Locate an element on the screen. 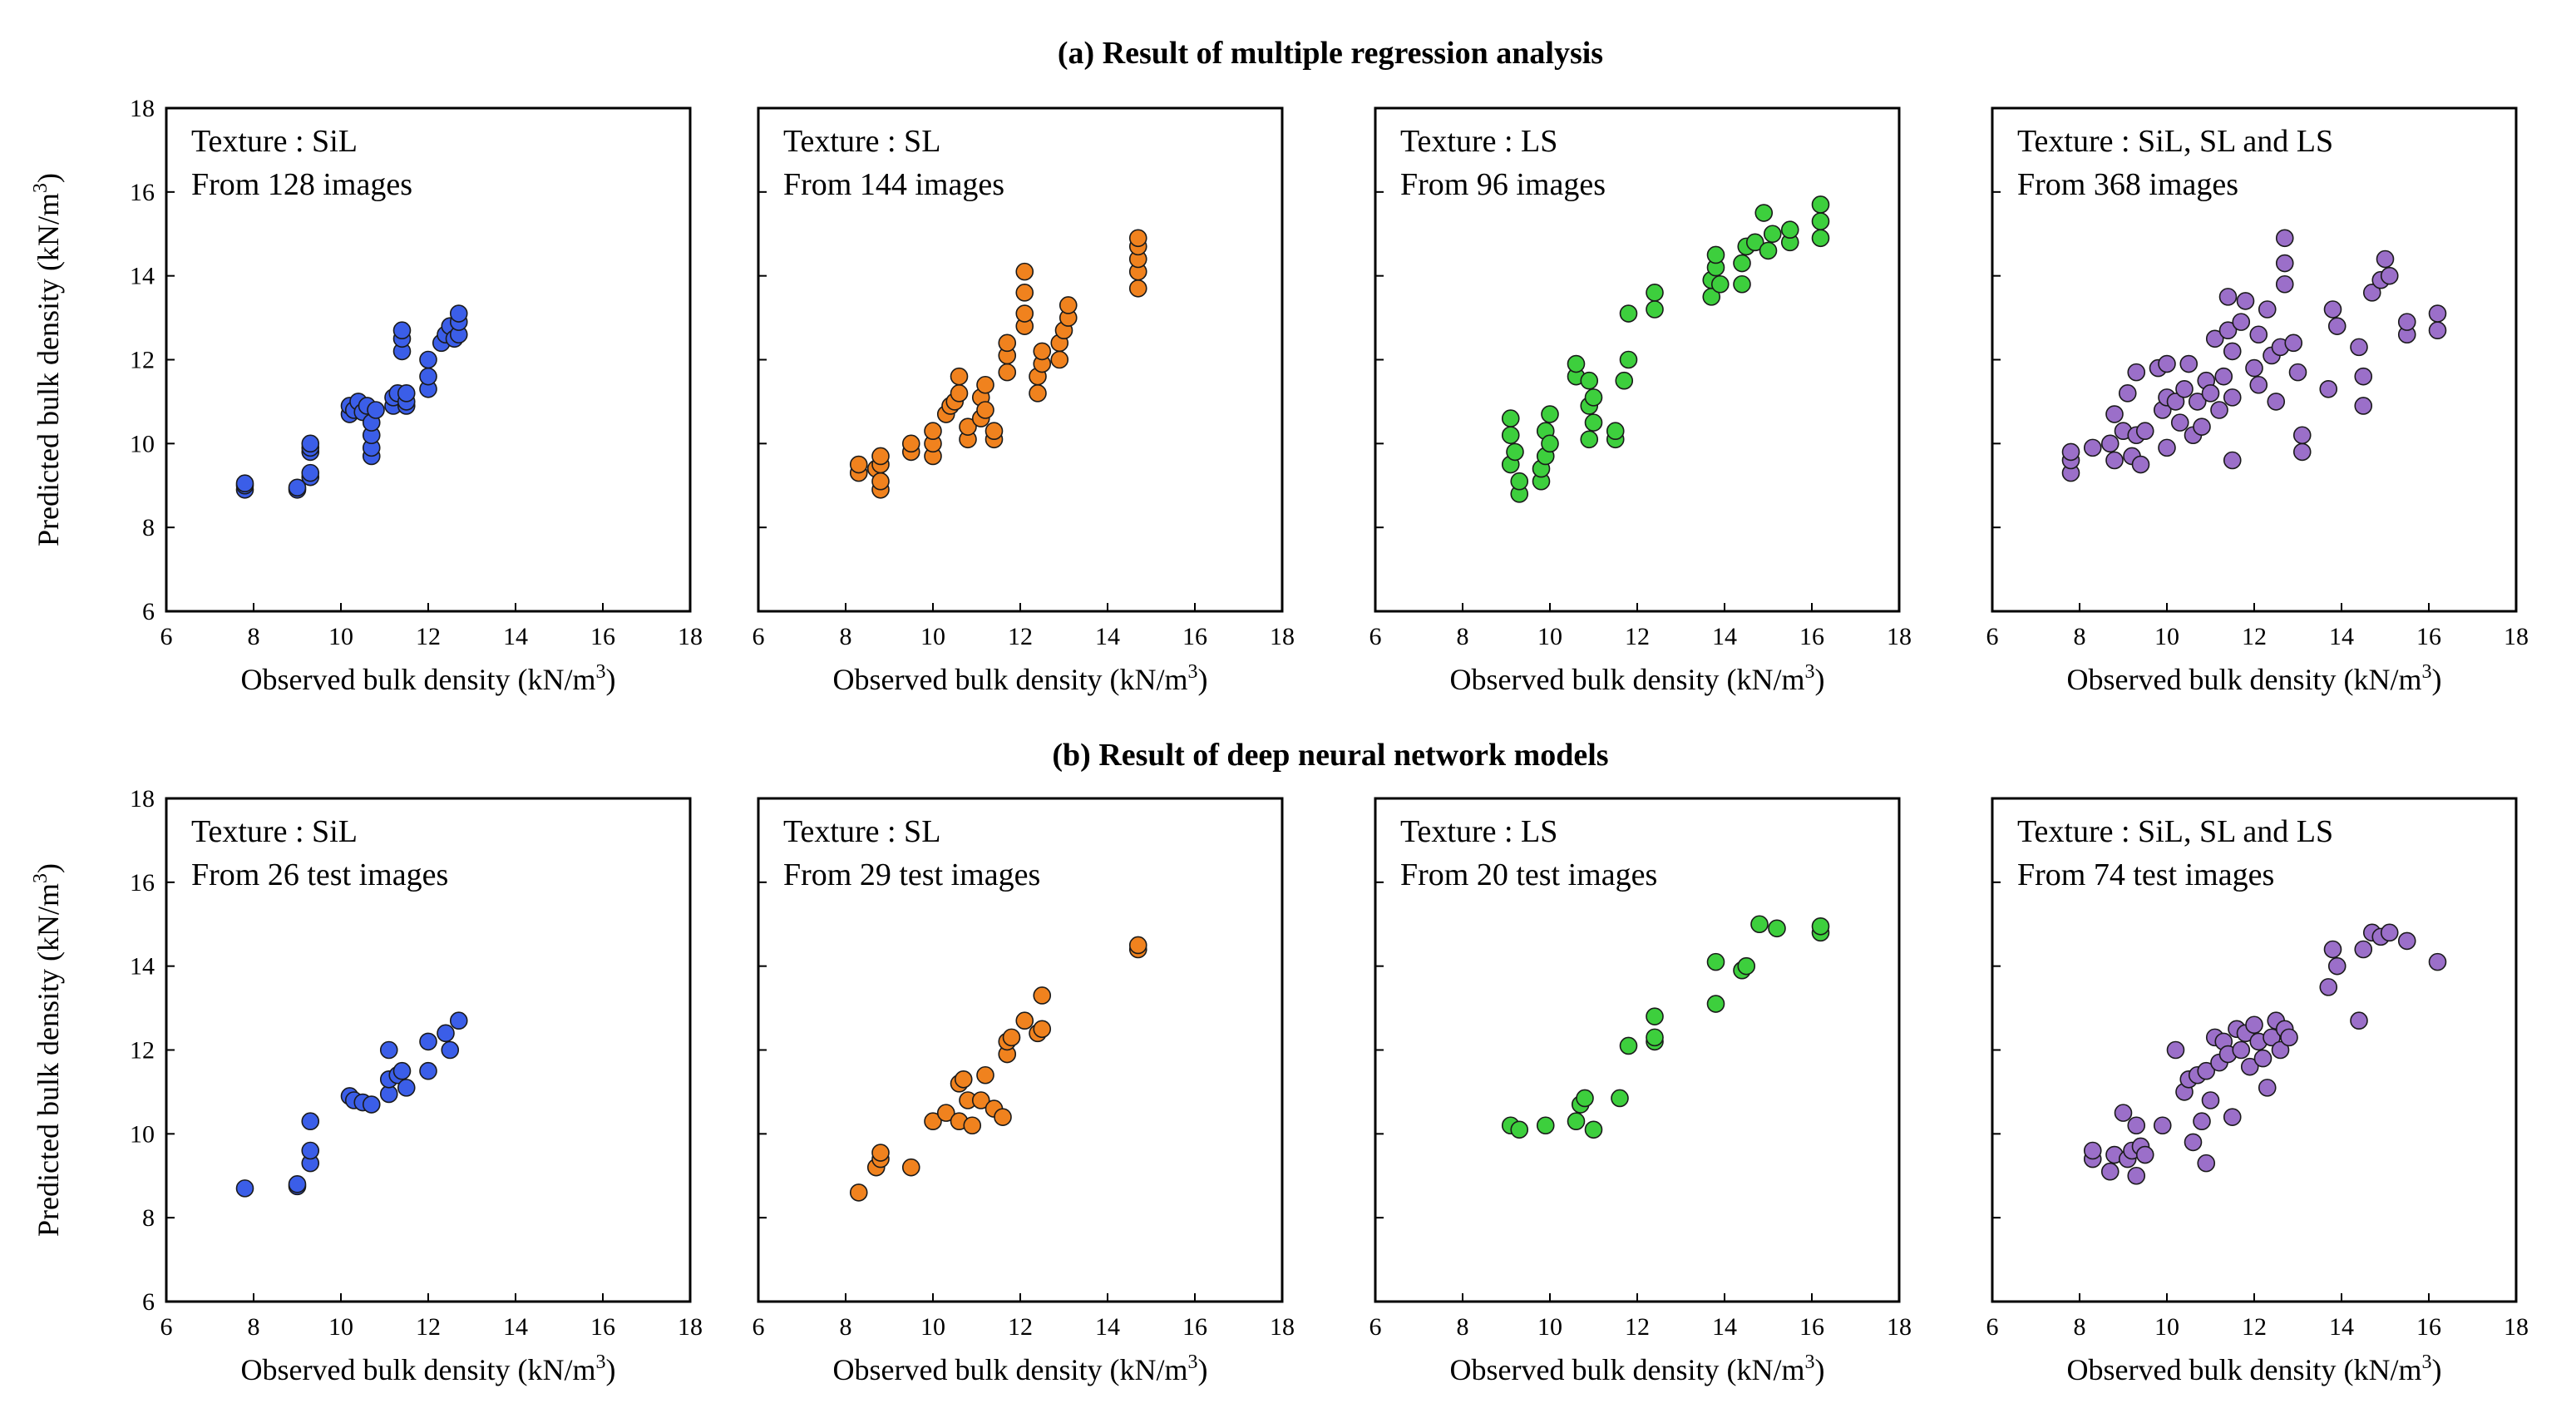 The height and width of the screenshot is (1418, 2576). y-tick-label: 18 is located at coordinates (142, 799).